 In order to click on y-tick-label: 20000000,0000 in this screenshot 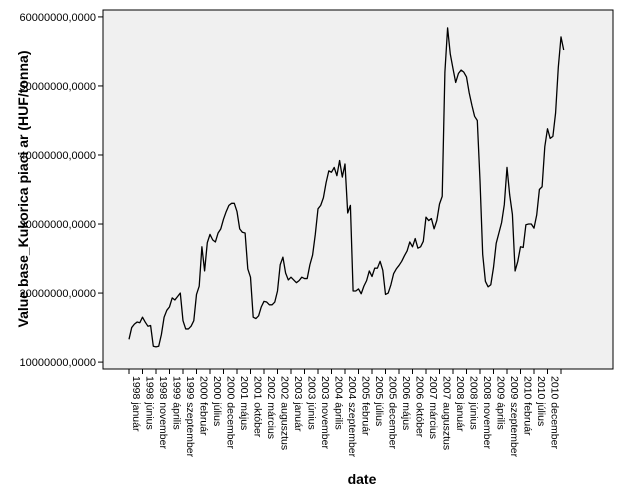, I will do `click(58, 294)`.